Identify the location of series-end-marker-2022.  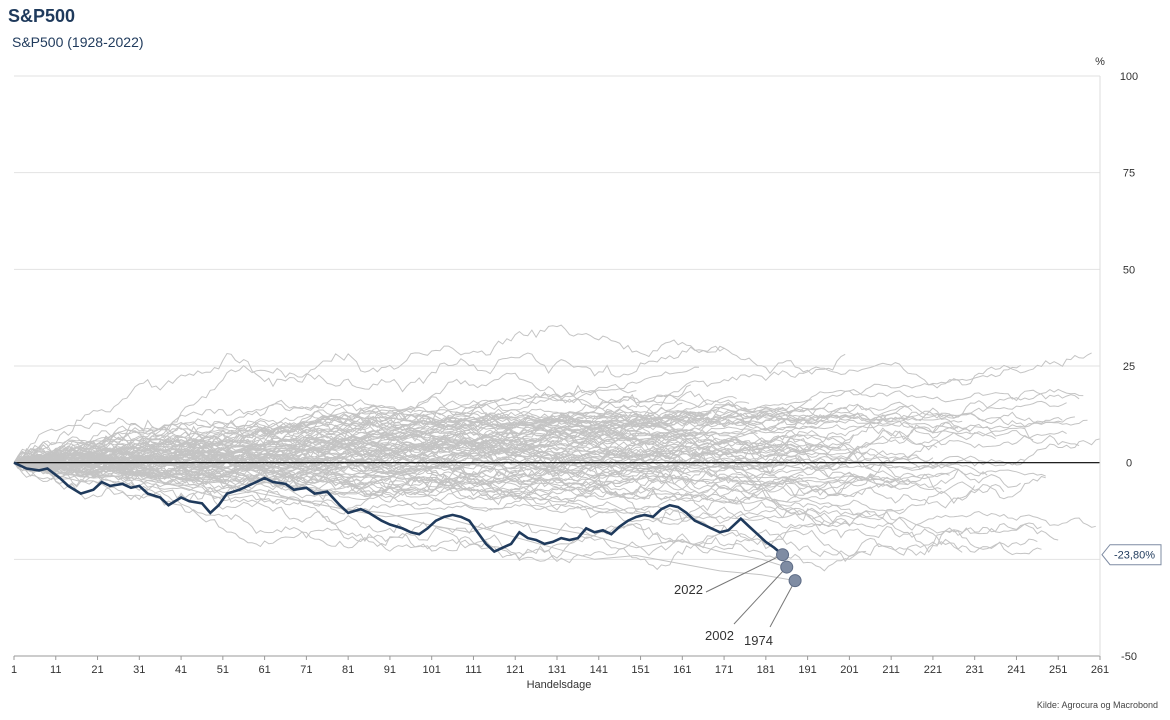
(783, 555).